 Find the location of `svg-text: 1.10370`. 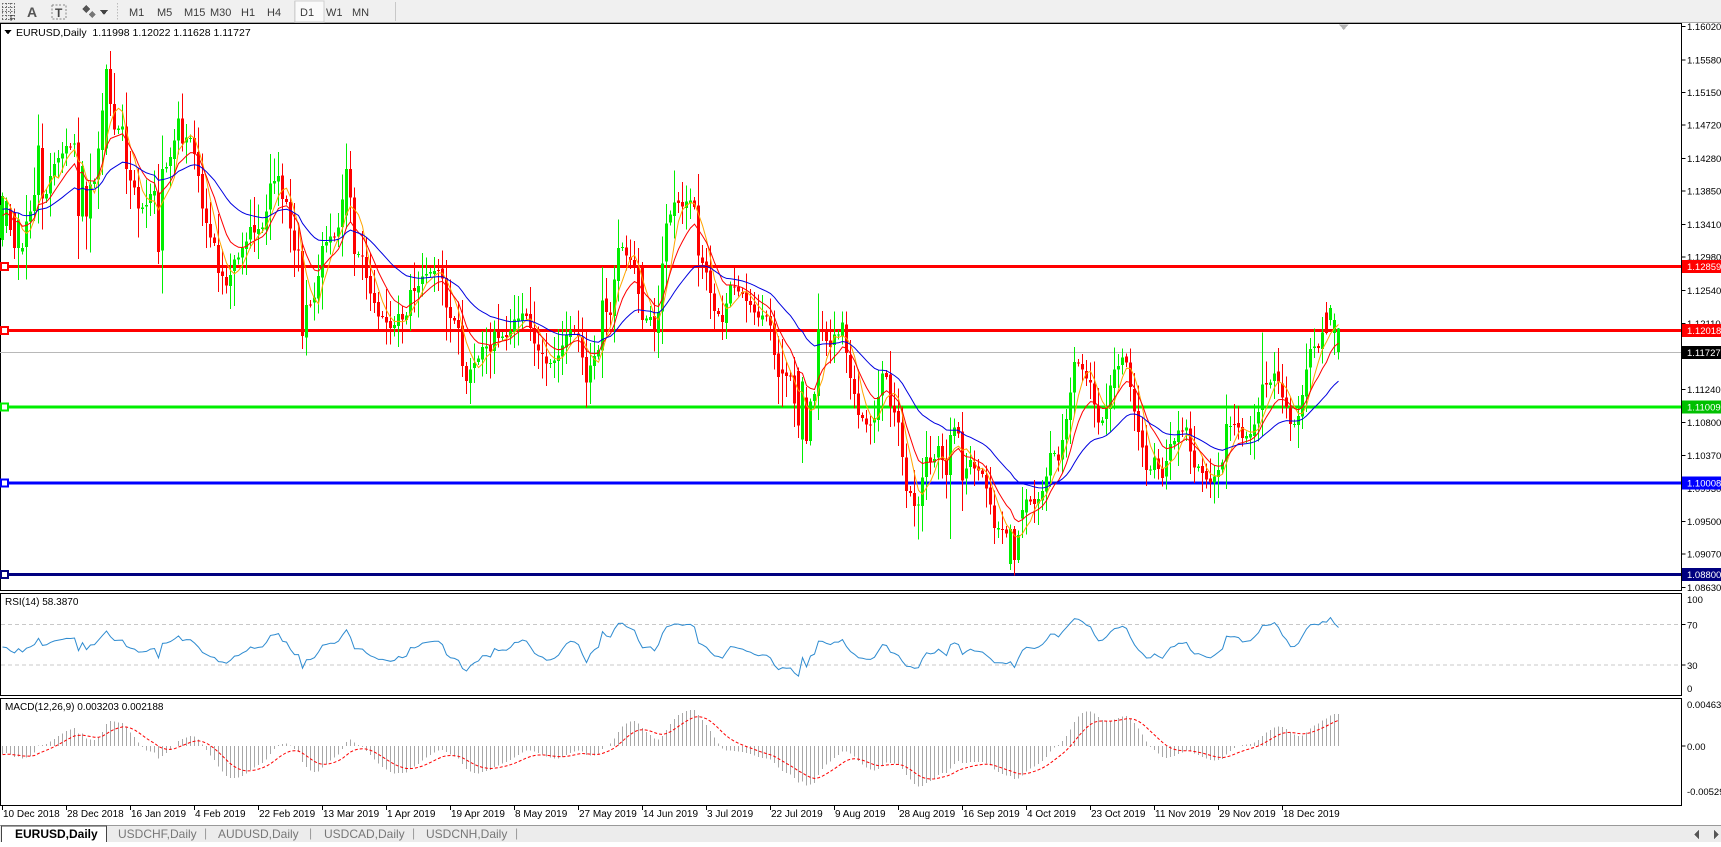

svg-text: 1.10370 is located at coordinates (1704, 456).